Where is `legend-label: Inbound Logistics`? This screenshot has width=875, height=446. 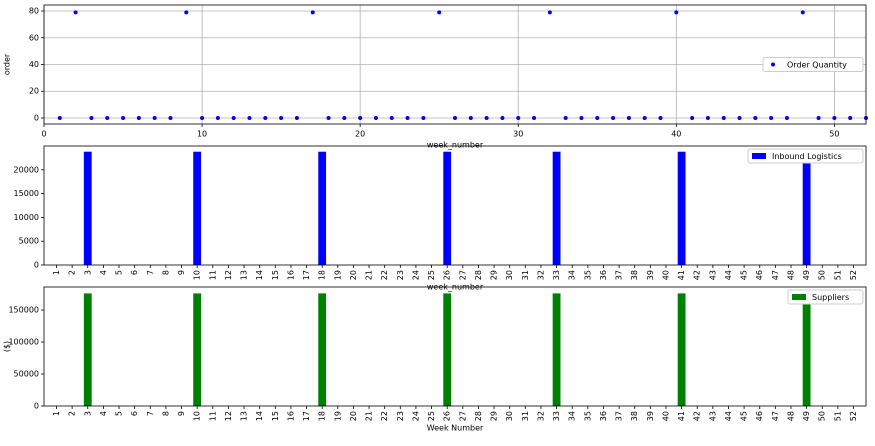
legend-label: Inbound Logistics is located at coordinates (807, 156).